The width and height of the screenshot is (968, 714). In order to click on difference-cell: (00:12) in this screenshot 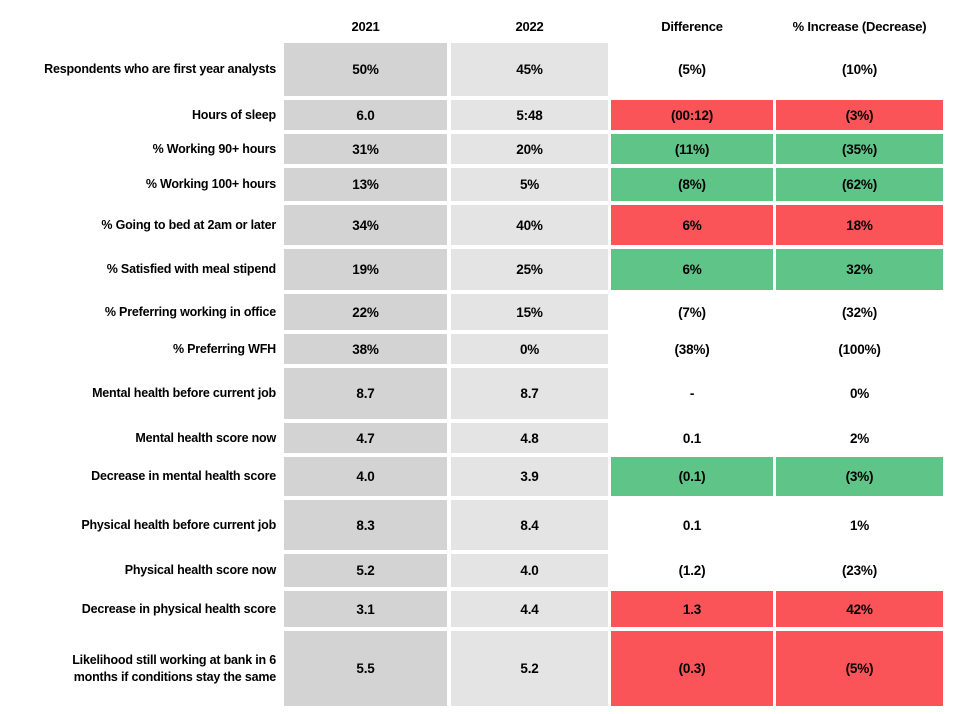, I will do `click(692, 115)`.